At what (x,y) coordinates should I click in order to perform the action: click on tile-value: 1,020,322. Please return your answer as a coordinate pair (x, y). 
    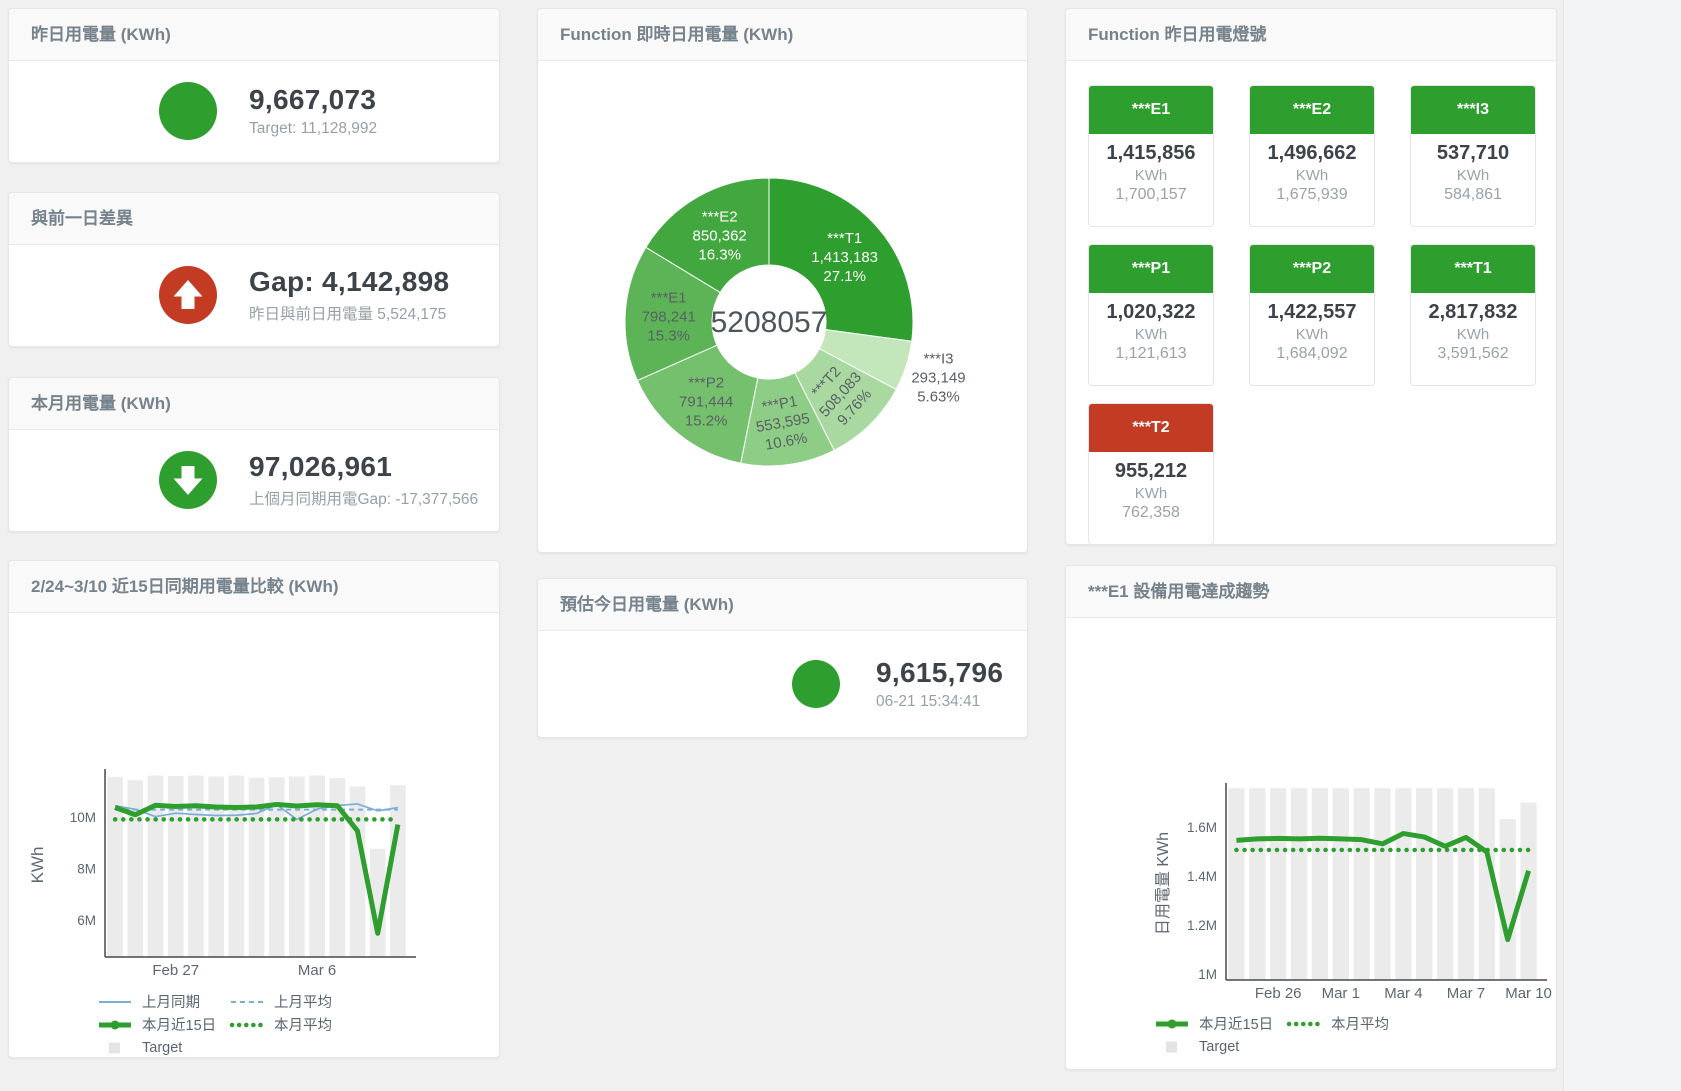
    Looking at the image, I should click on (1151, 312).